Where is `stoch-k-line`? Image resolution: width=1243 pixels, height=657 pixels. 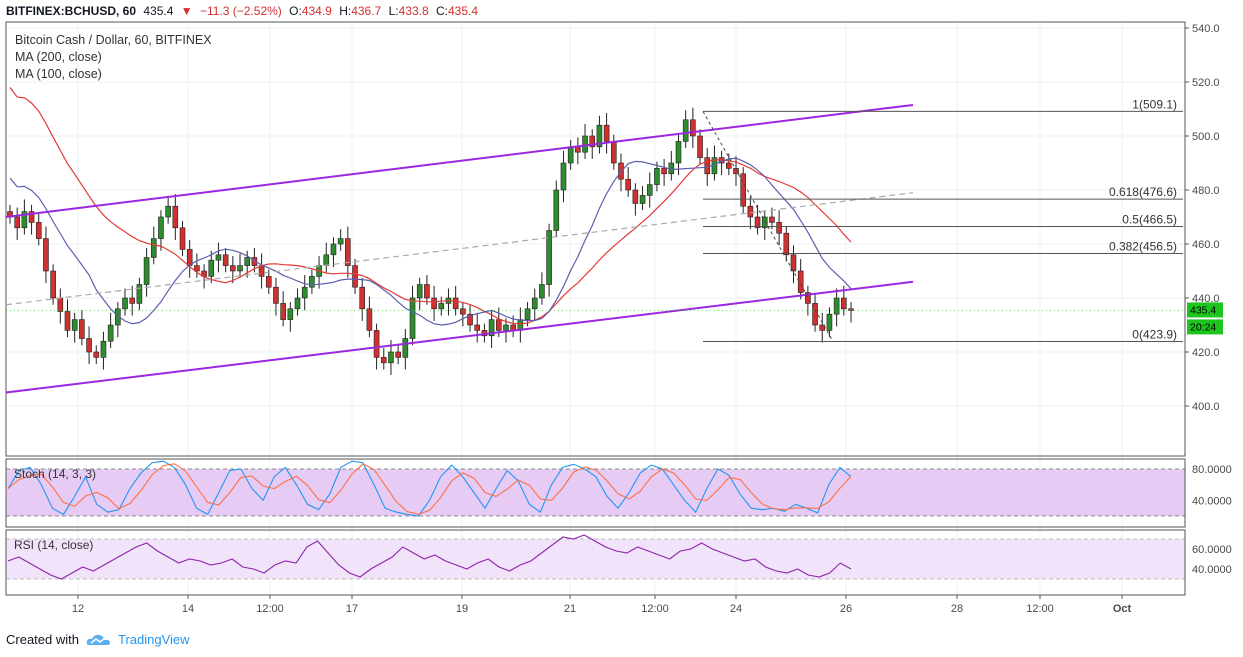 stoch-k-line is located at coordinates (429, 488).